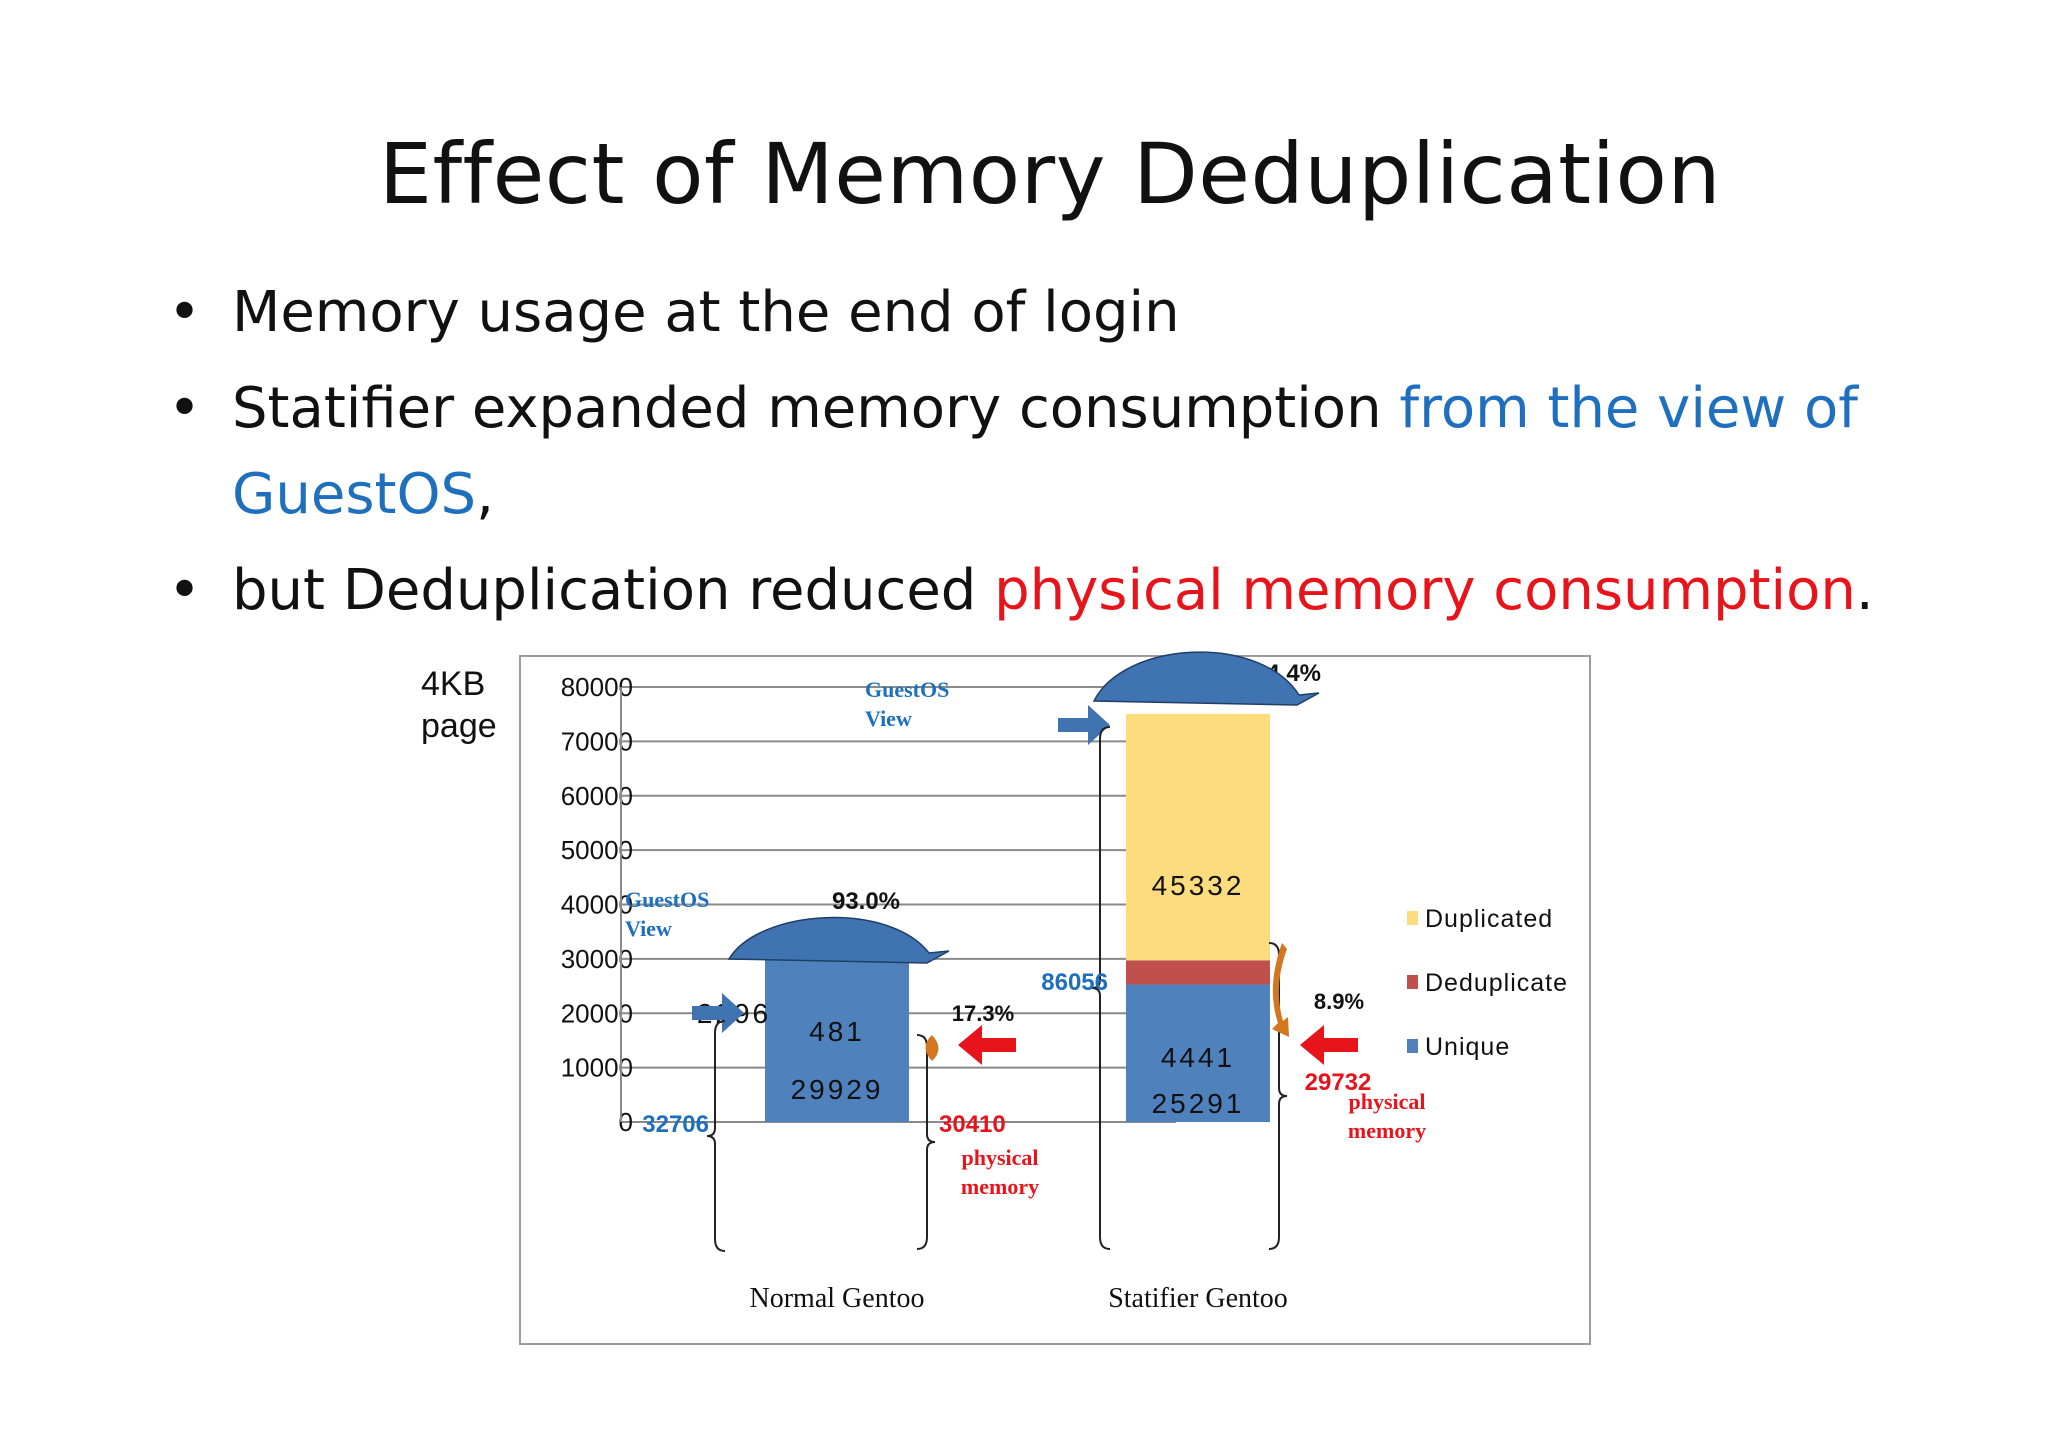 The width and height of the screenshot is (2048, 1447). Describe the element at coordinates (837, 1089) in the screenshot. I see `data-label: 29929` at that location.